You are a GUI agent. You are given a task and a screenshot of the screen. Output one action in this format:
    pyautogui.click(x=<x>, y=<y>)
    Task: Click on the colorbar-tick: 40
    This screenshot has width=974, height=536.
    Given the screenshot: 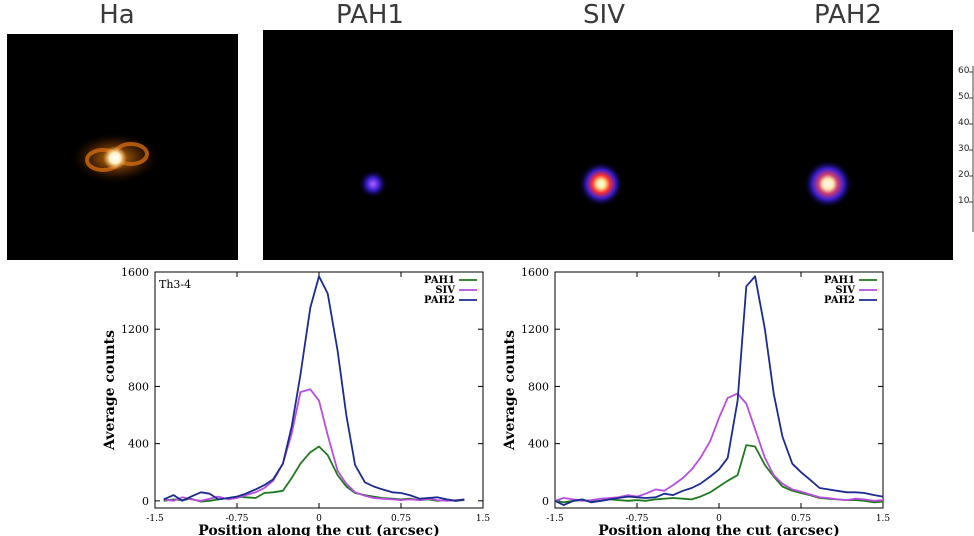 What is the action you would take?
    pyautogui.click(x=964, y=123)
    